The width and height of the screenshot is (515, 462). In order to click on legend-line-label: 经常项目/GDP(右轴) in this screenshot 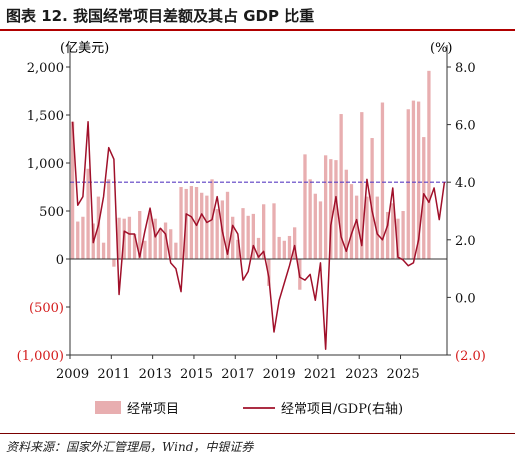, I will do `click(342, 409)`.